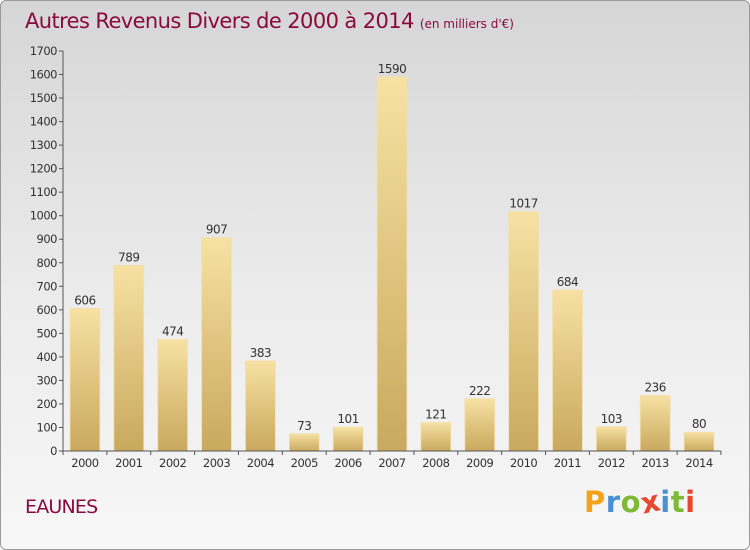 The image size is (750, 550). Describe the element at coordinates (523, 331) in the screenshot. I see `bar-2010` at that location.